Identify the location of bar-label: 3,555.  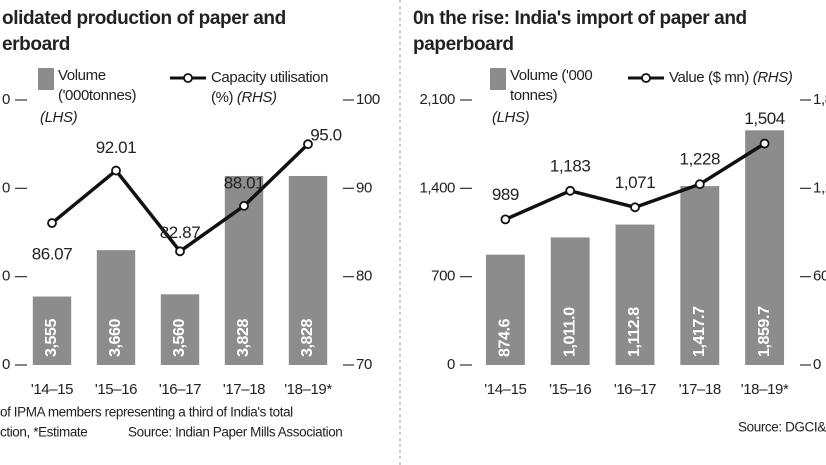
(51, 337).